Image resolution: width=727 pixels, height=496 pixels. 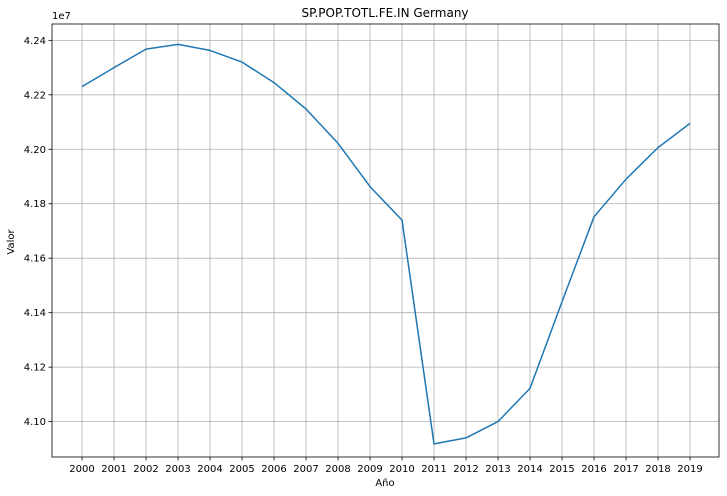 What do you see at coordinates (529, 469) in the screenshot?
I see `x-tick-label: 2014` at bounding box center [529, 469].